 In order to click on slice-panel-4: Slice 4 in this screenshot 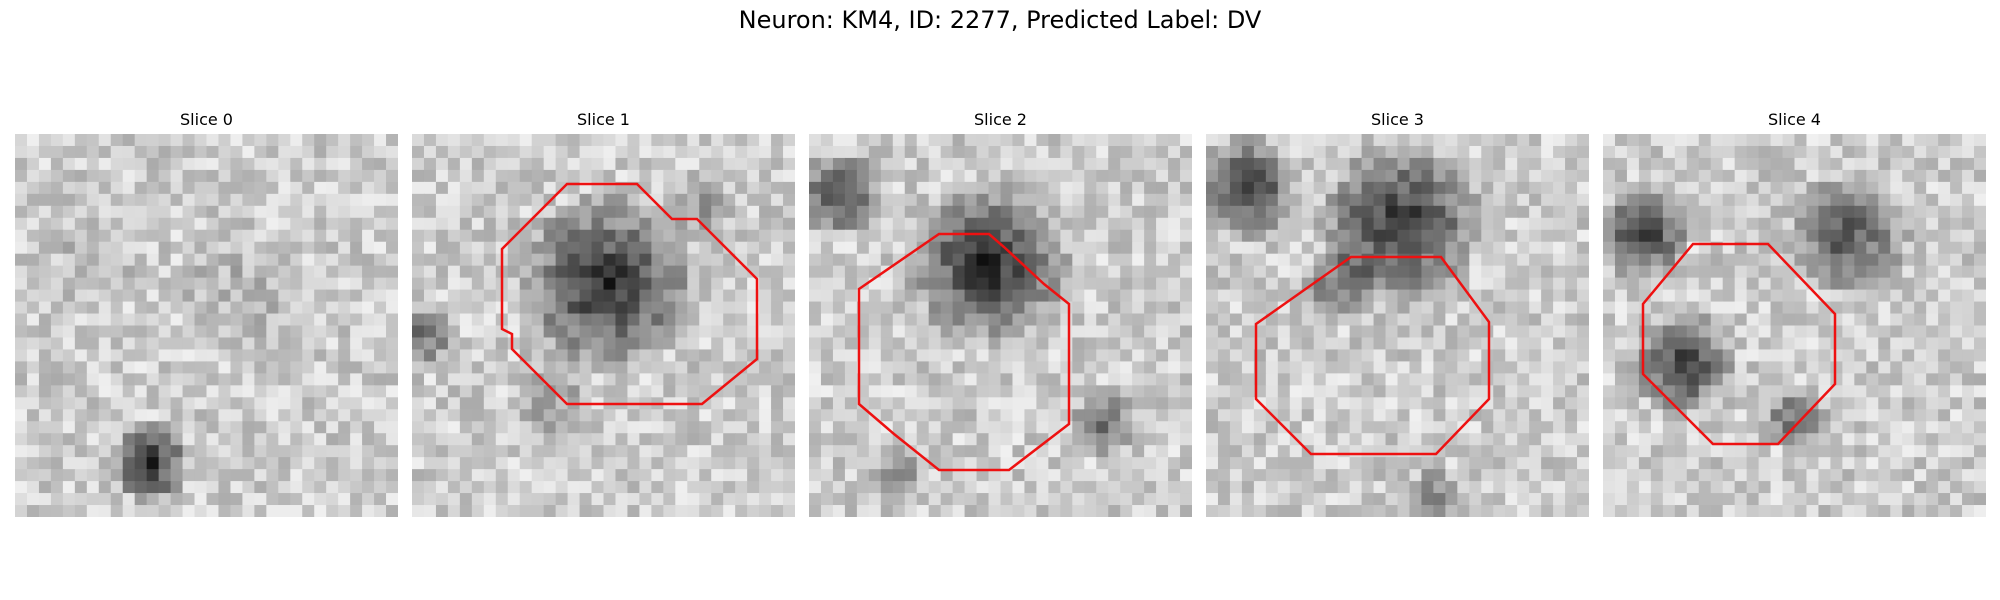, I will do `click(1794, 312)`.